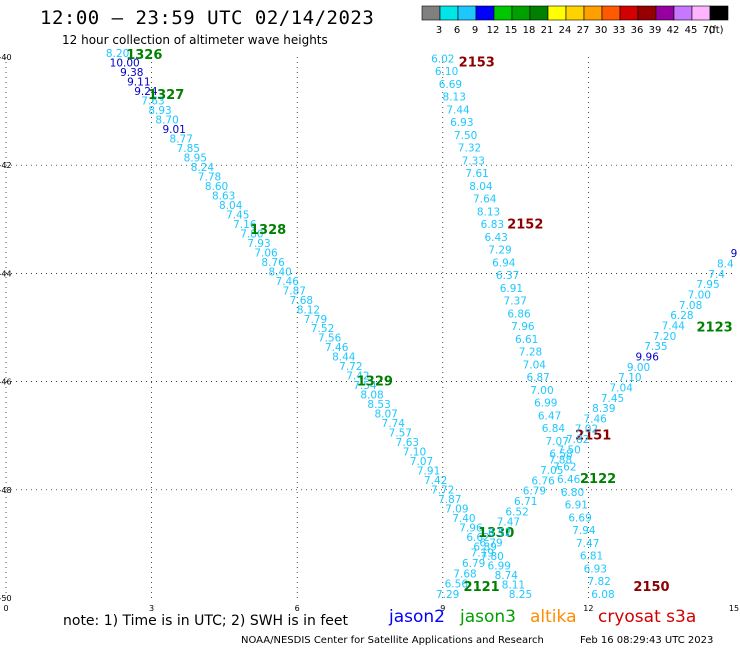 This screenshot has width=740, height=650. What do you see at coordinates (357, 377) in the screenshot?
I see `wave-height-point: 7.42` at bounding box center [357, 377].